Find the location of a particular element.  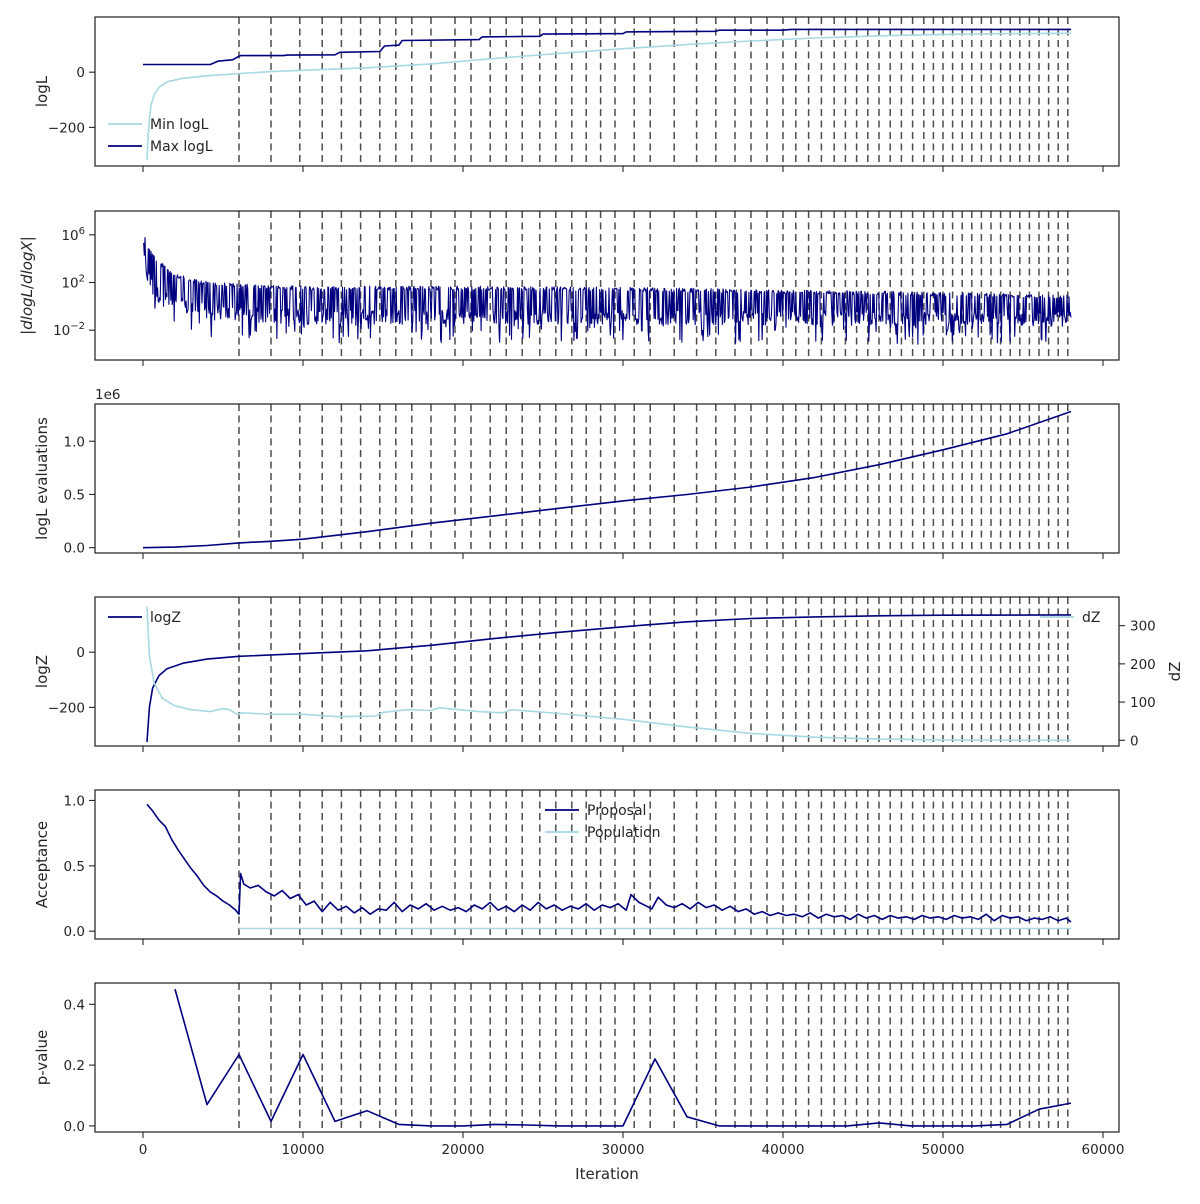

x-axis-label: Iteration is located at coordinates (607, 1174).